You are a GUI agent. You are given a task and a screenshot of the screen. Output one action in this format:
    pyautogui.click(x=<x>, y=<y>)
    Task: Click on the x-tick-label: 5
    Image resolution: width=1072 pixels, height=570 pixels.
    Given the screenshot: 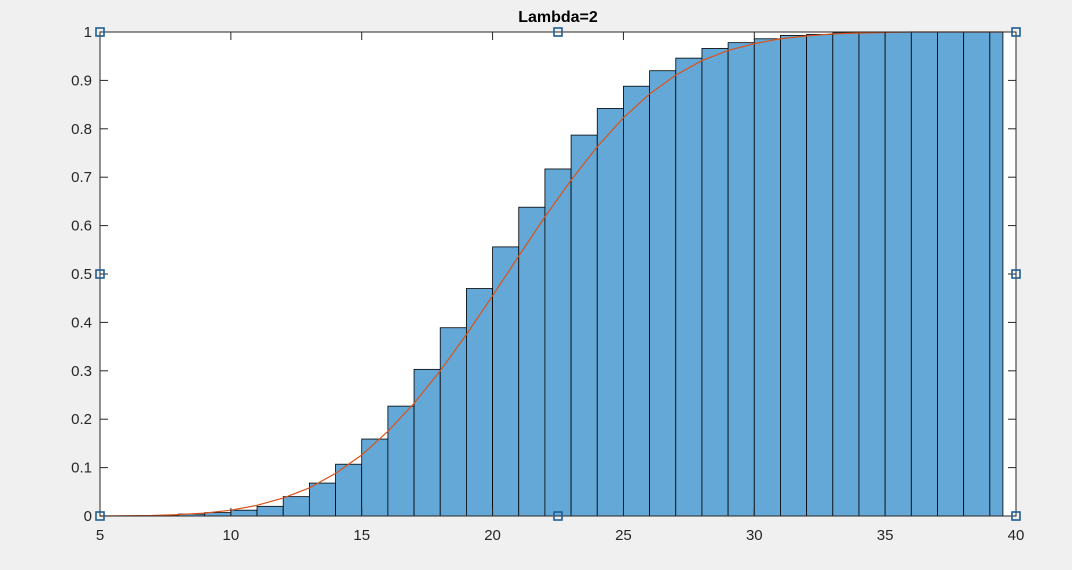 What is the action you would take?
    pyautogui.click(x=100, y=535)
    